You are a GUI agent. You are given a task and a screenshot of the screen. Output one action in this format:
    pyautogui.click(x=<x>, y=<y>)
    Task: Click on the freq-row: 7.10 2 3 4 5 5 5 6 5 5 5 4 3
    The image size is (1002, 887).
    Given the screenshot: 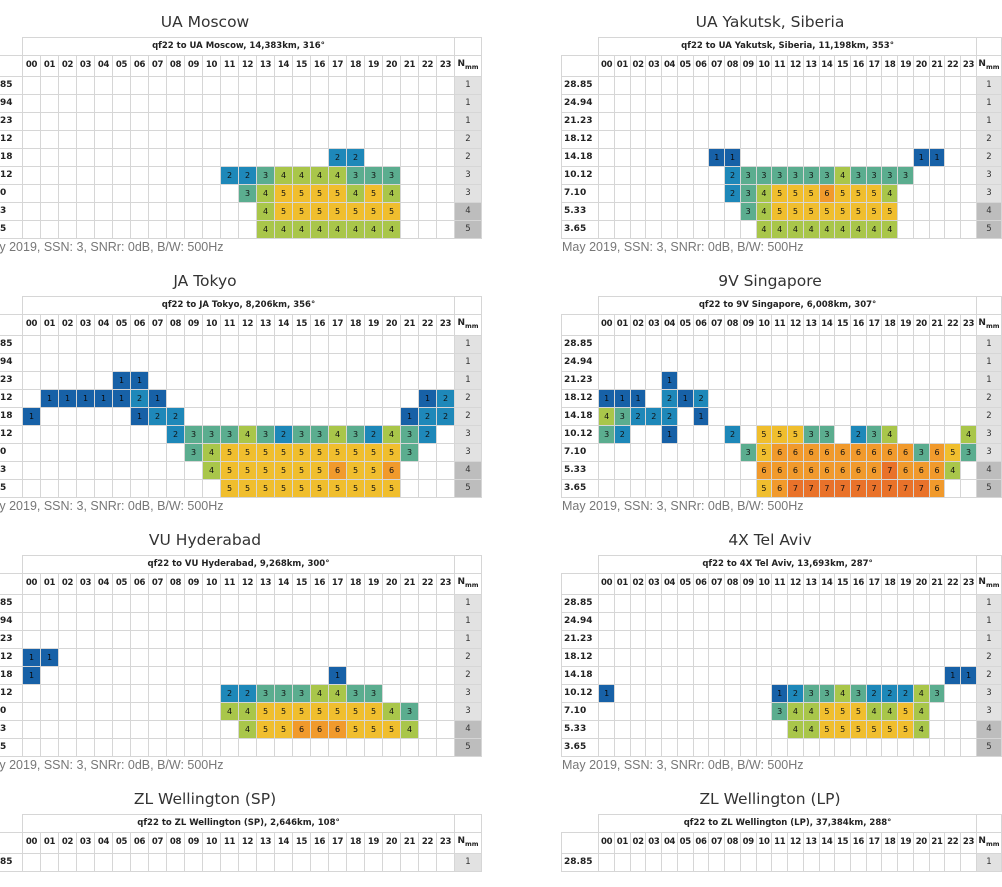 What is the action you would take?
    pyautogui.click(x=781, y=193)
    